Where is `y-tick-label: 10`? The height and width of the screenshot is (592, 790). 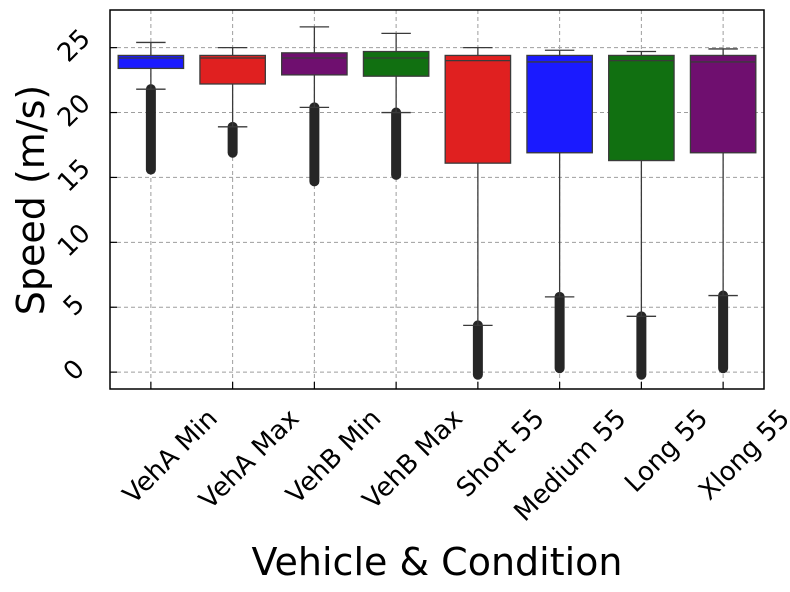
y-tick-label: 10 is located at coordinates (74, 240).